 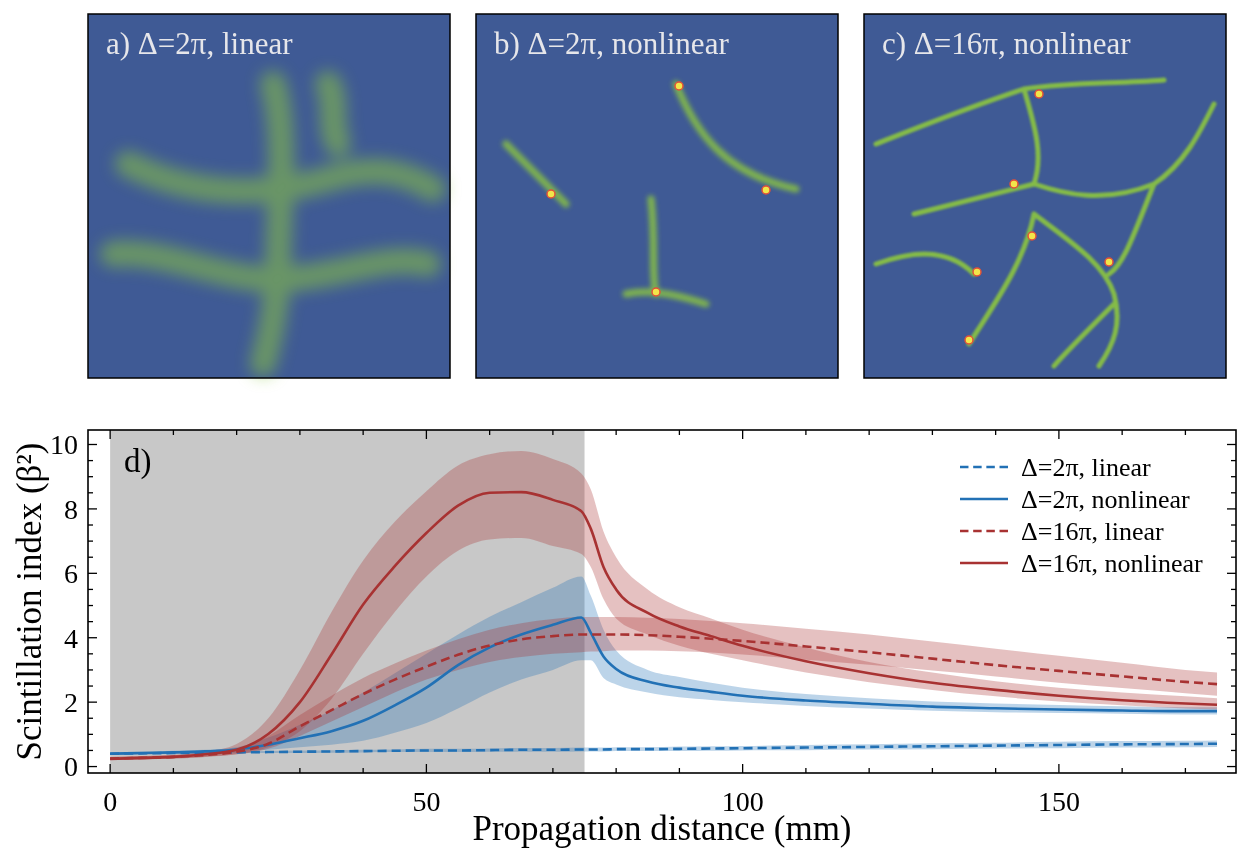 I want to click on legend-label: Δ=16π, nonlinear, so click(x=1112, y=564).